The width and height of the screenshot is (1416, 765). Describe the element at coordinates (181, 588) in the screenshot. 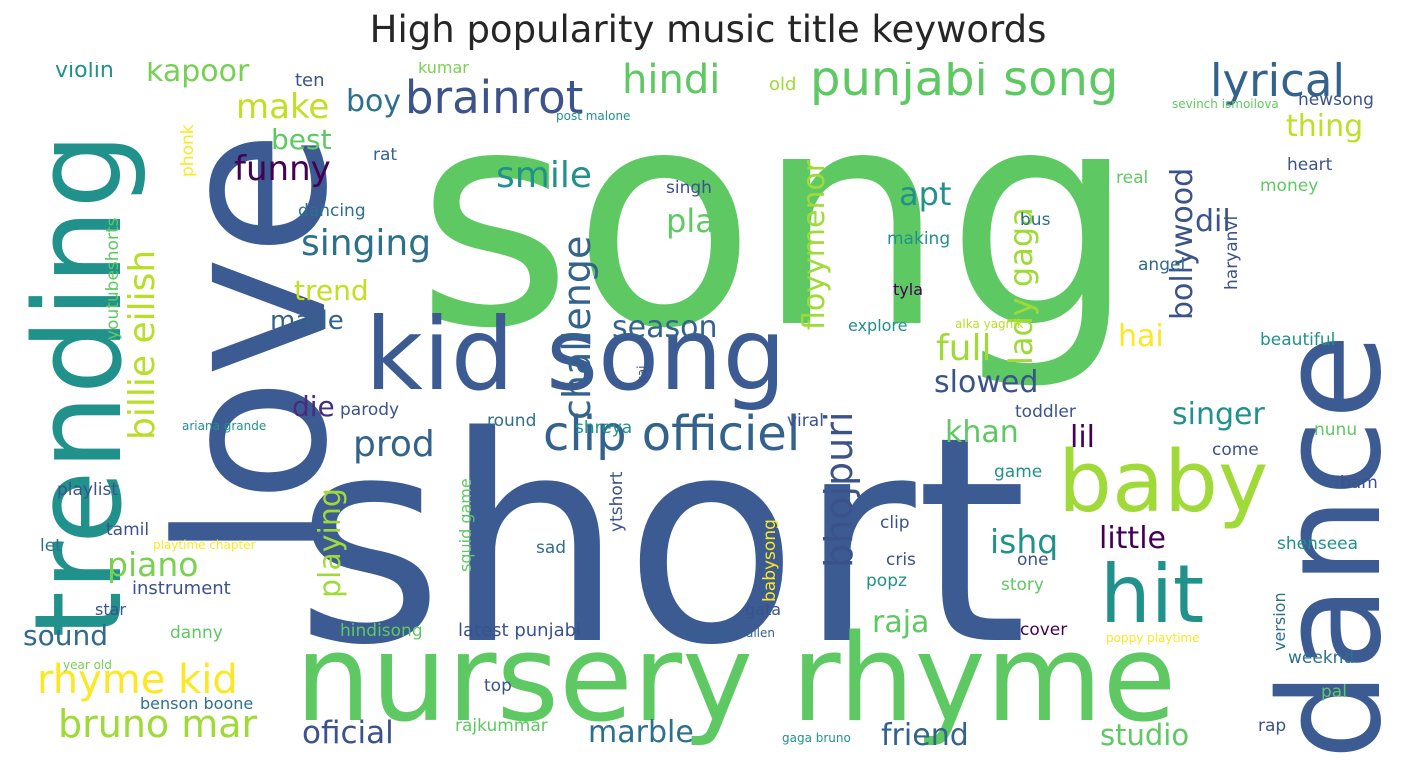

I see `word-instrument: instrument` at that location.